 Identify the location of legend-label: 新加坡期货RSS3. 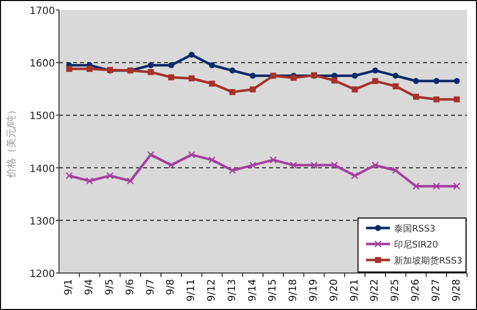
(428, 261).